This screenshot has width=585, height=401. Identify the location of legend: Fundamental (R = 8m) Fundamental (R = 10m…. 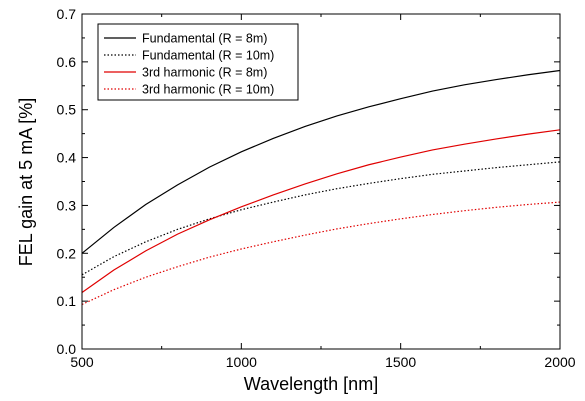
(198, 62).